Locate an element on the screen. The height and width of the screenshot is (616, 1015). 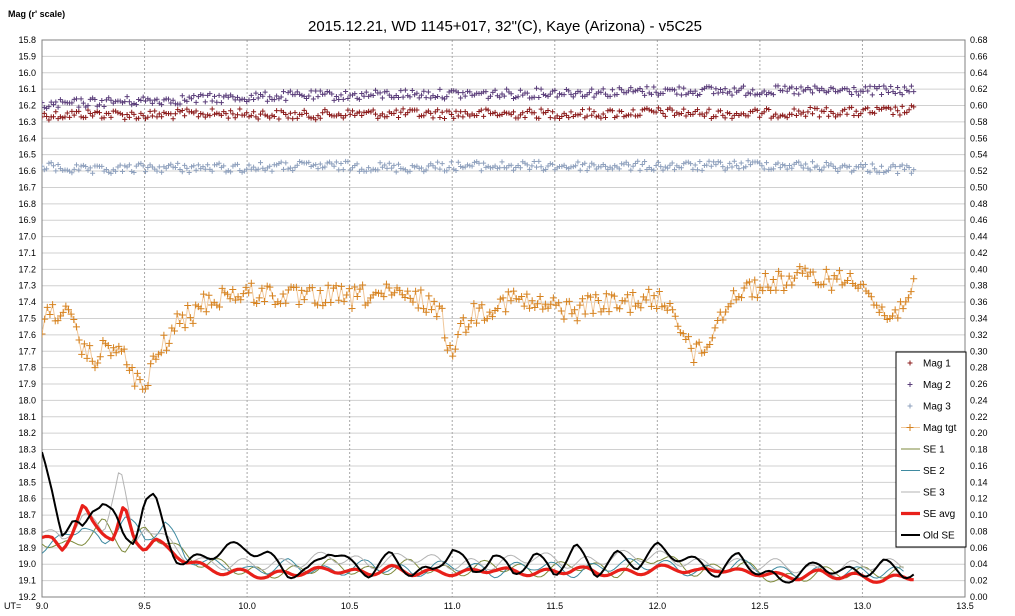
y-right-tick-label: 0.02 is located at coordinates (979, 581).